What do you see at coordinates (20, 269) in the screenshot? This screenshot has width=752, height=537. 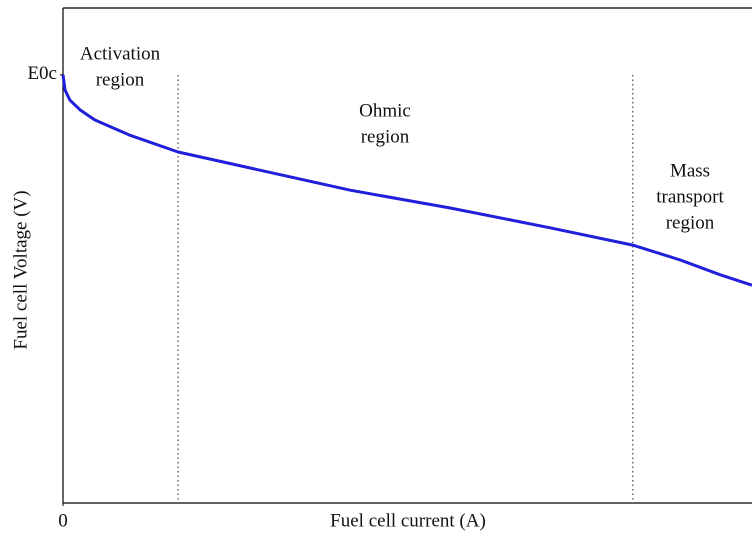 I see `y-axis-label: Fuel cell Voltage (V)` at bounding box center [20, 269].